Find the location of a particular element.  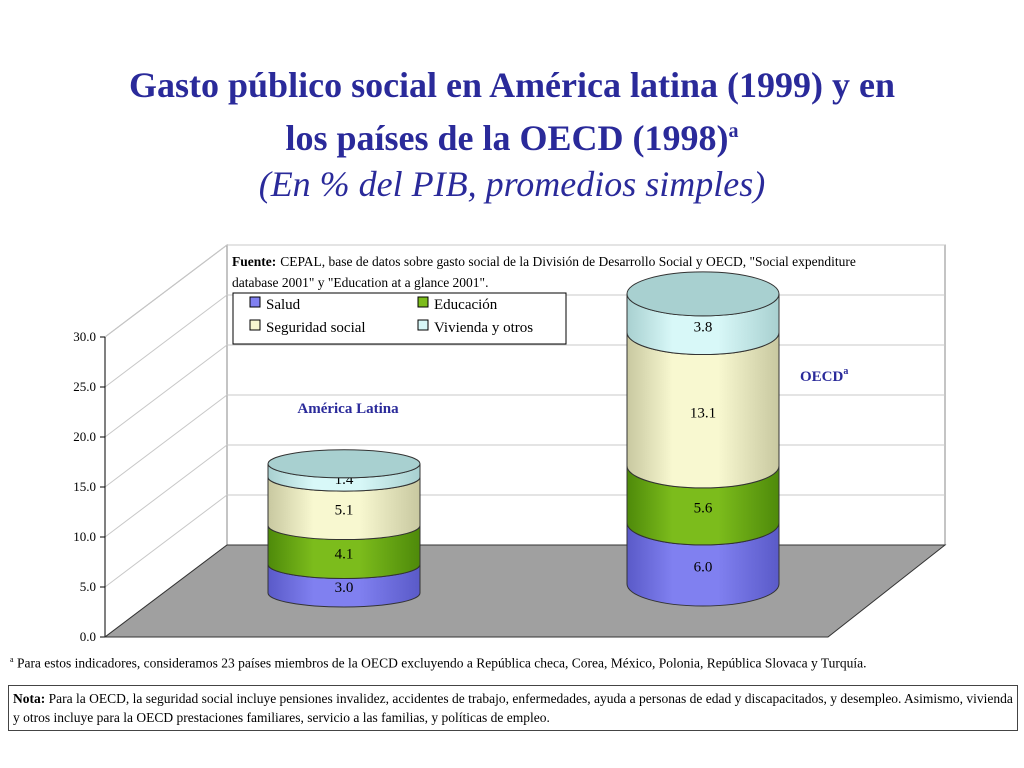

title-line-2: los países de la OECD (1998)a is located at coordinates (512, 134).